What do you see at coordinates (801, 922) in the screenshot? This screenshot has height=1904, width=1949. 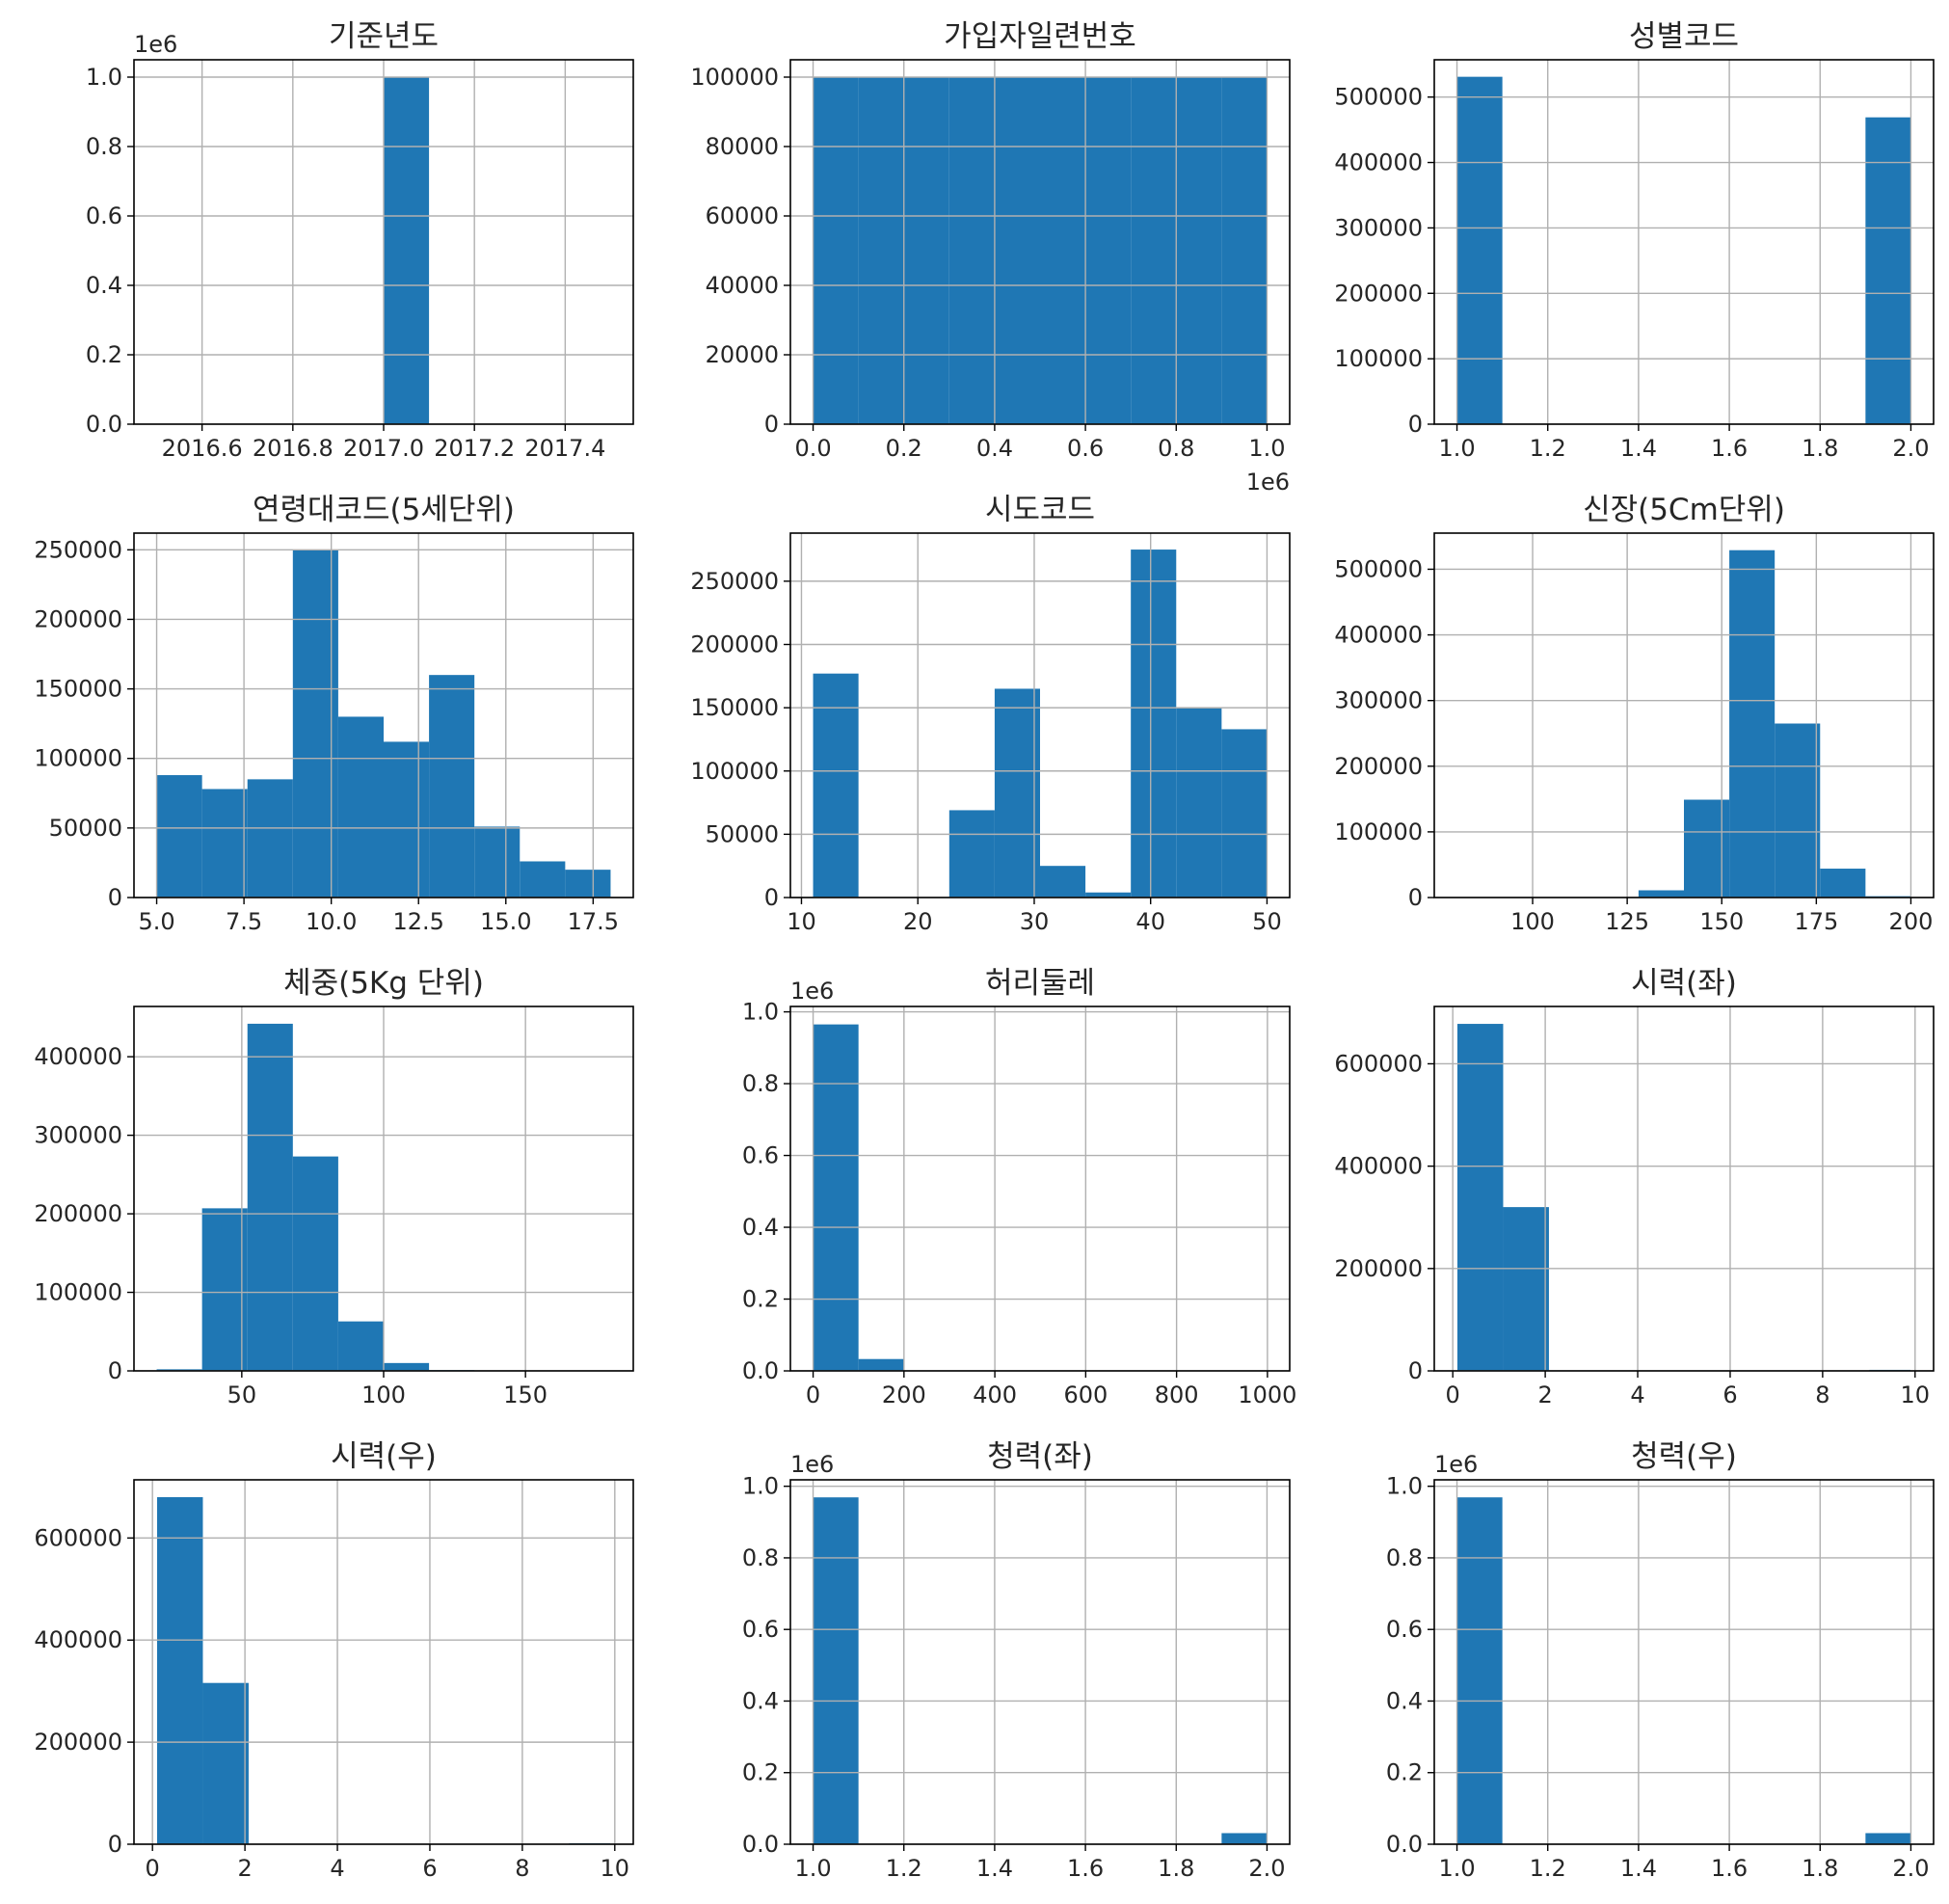 I see `x-tick-label: 10` at bounding box center [801, 922].